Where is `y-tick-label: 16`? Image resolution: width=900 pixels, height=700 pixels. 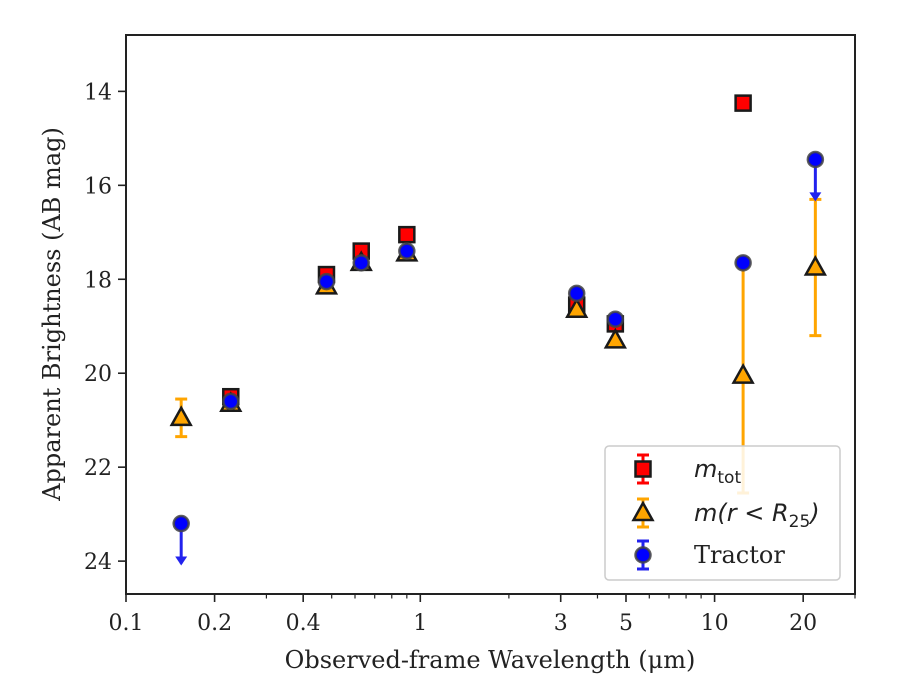
y-tick-label: 16 is located at coordinates (98, 186).